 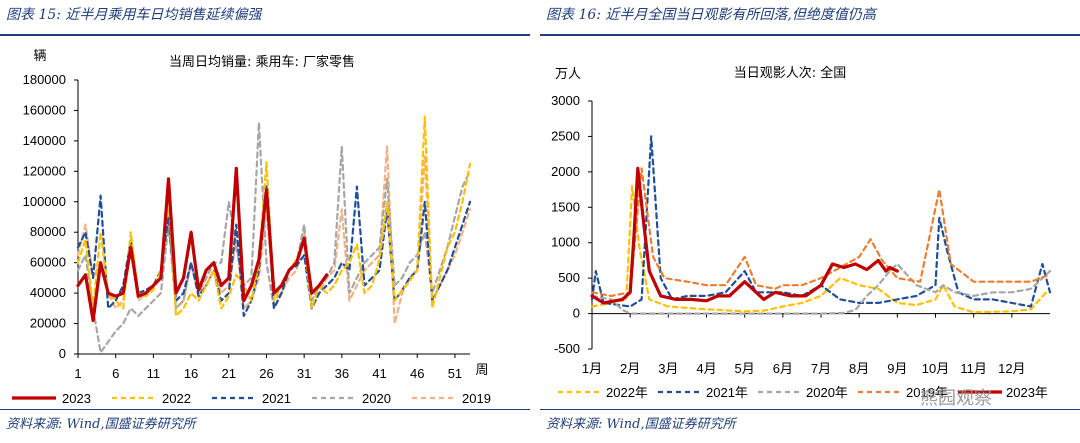 I want to click on x-tick-label: 36, so click(x=342, y=373).